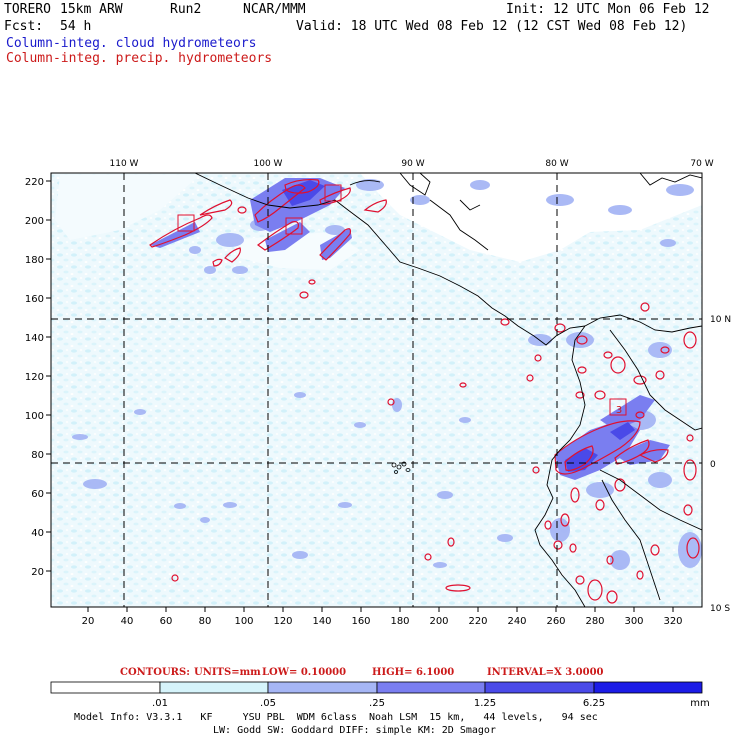 The height and width of the screenshot is (740, 740). I want to click on x-tick-label: 260, so click(555, 621).